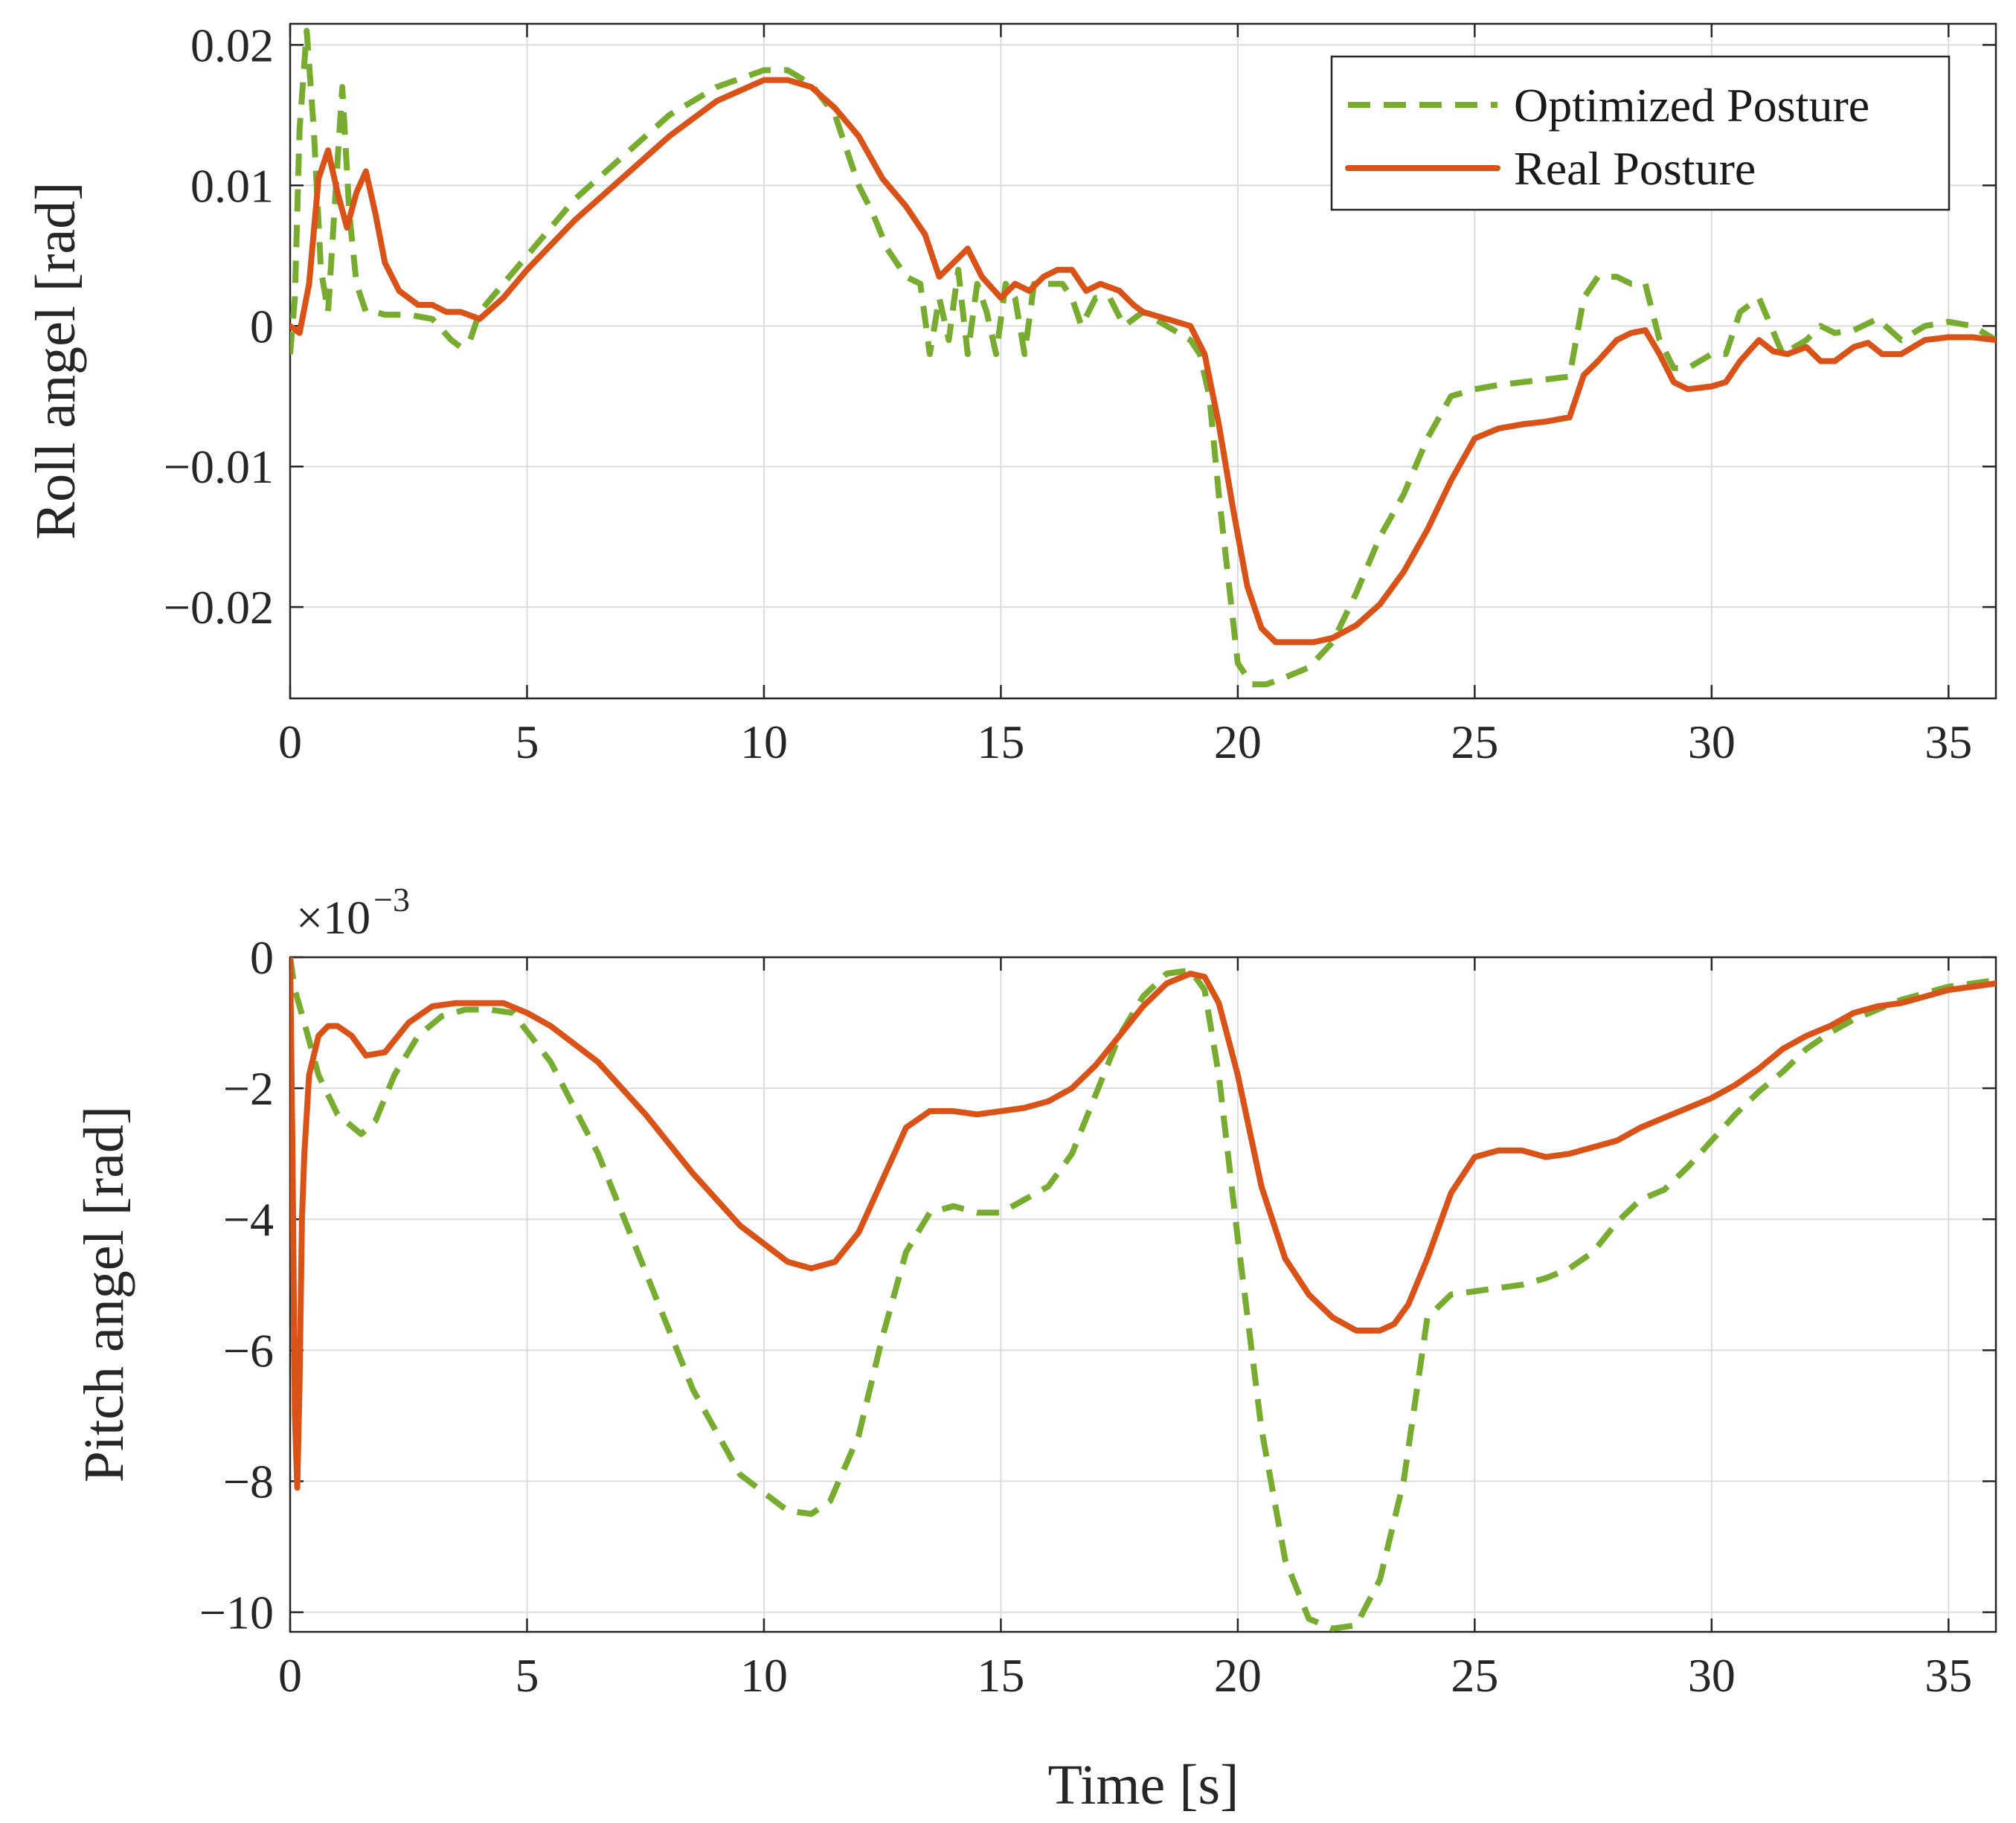 This screenshot has height=1823, width=2016. What do you see at coordinates (1475, 1675) in the screenshot?
I see `pitch-xtick-label: 25` at bounding box center [1475, 1675].